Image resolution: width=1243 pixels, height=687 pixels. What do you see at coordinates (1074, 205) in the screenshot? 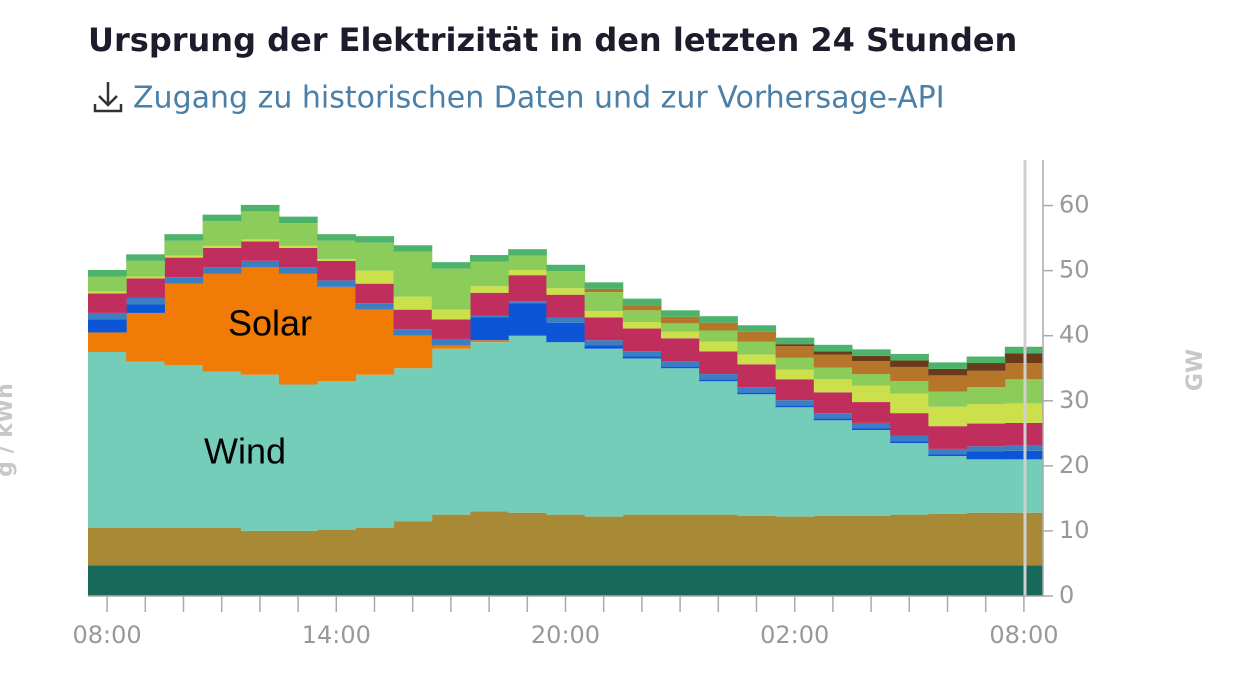
I see `y-tick-label: 60` at bounding box center [1074, 205].